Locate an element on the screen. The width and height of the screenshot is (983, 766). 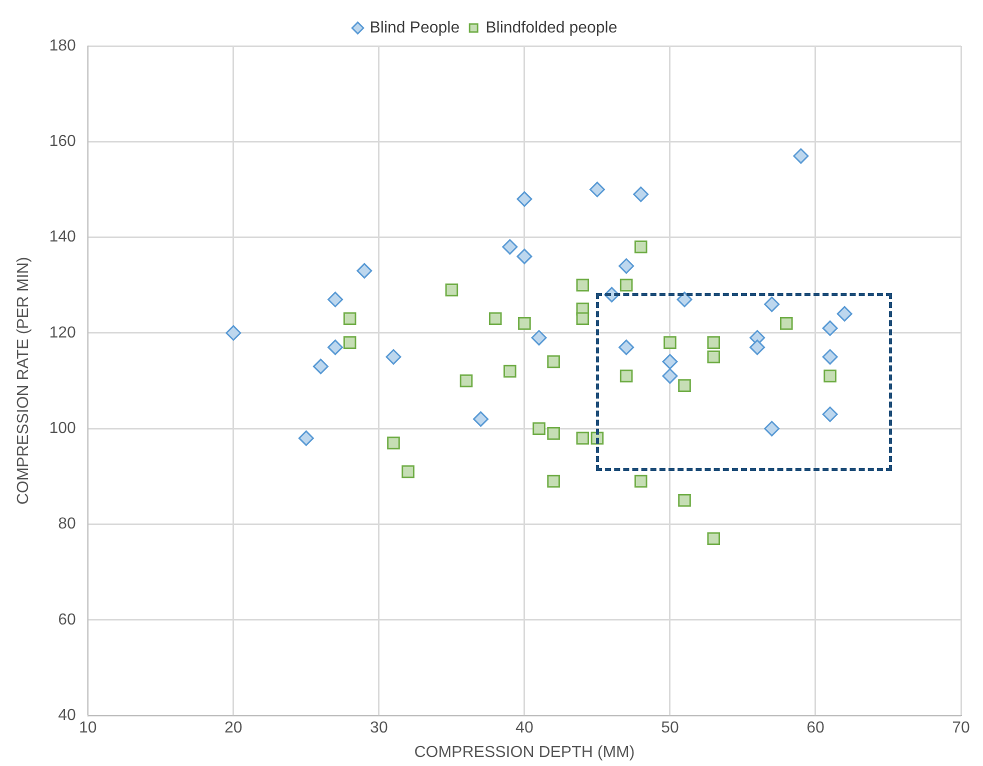
x-tick-label: 70 is located at coordinates (961, 728).